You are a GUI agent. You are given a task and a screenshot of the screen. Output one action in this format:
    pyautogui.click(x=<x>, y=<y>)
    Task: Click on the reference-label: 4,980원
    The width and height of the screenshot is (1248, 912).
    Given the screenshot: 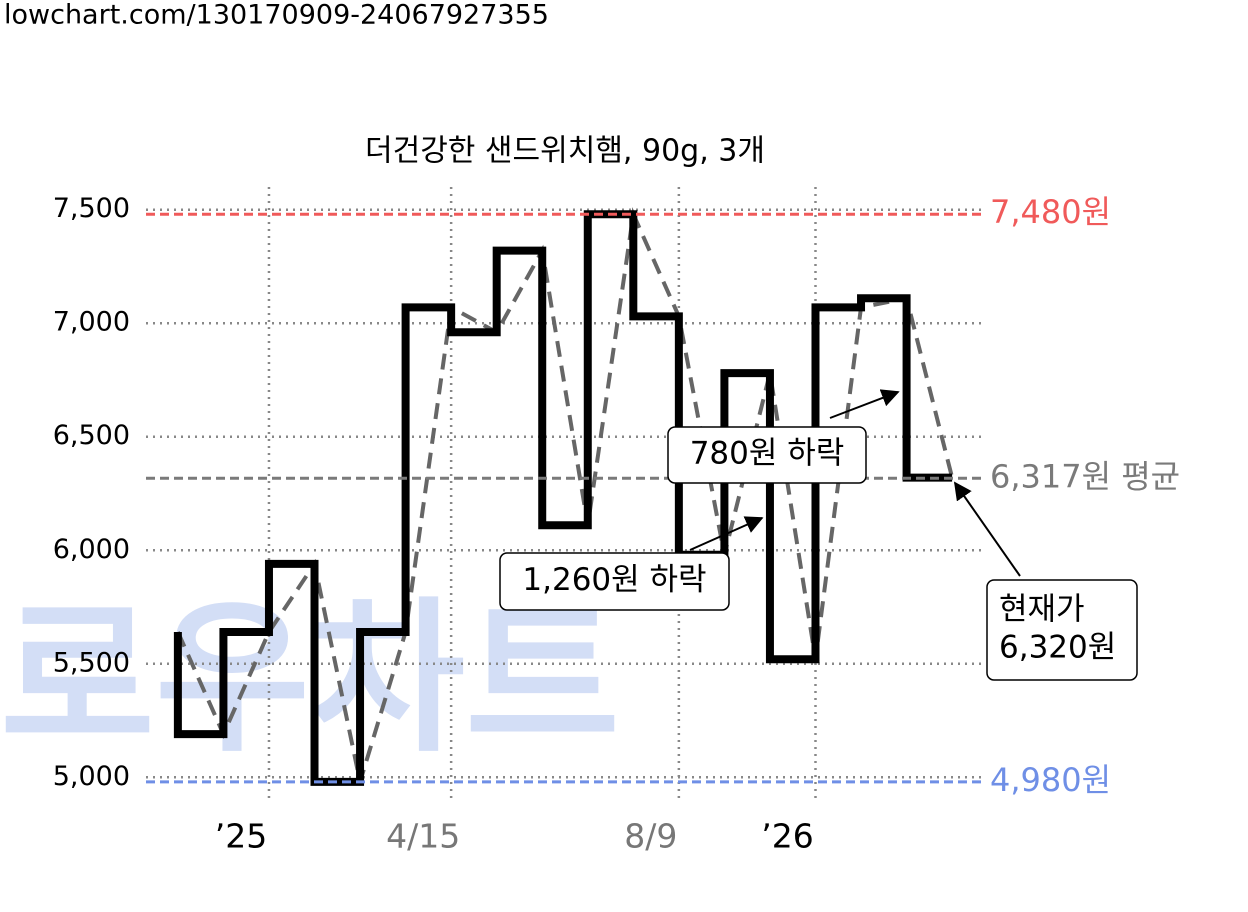 What is the action you would take?
    pyautogui.click(x=1050, y=780)
    